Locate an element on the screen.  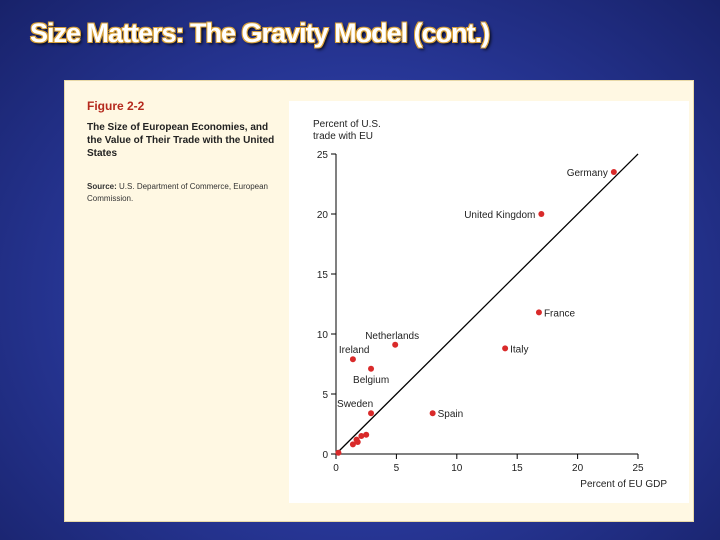
figure-source-label: Source: is located at coordinates (102, 186).